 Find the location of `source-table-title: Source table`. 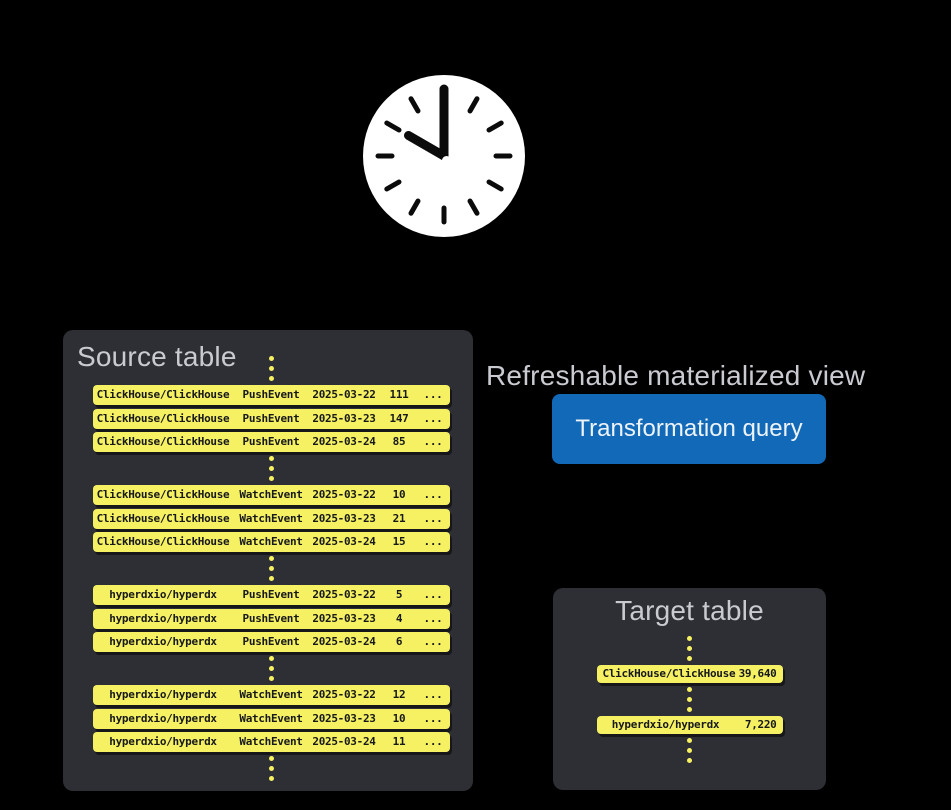

source-table-title: Source table is located at coordinates (157, 356).